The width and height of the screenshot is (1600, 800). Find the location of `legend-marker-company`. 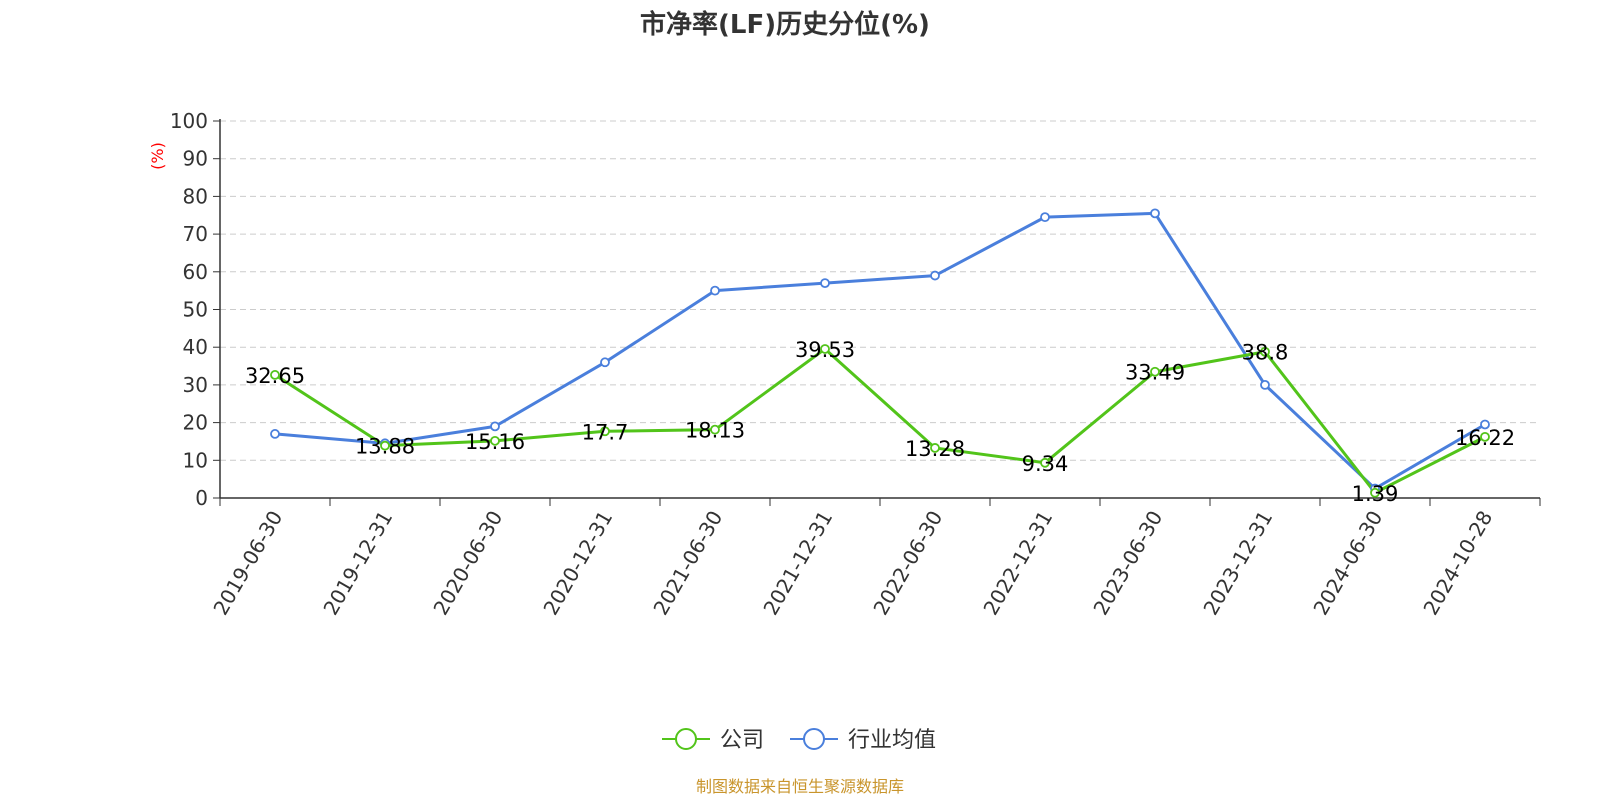

legend-marker-company is located at coordinates (686, 739).